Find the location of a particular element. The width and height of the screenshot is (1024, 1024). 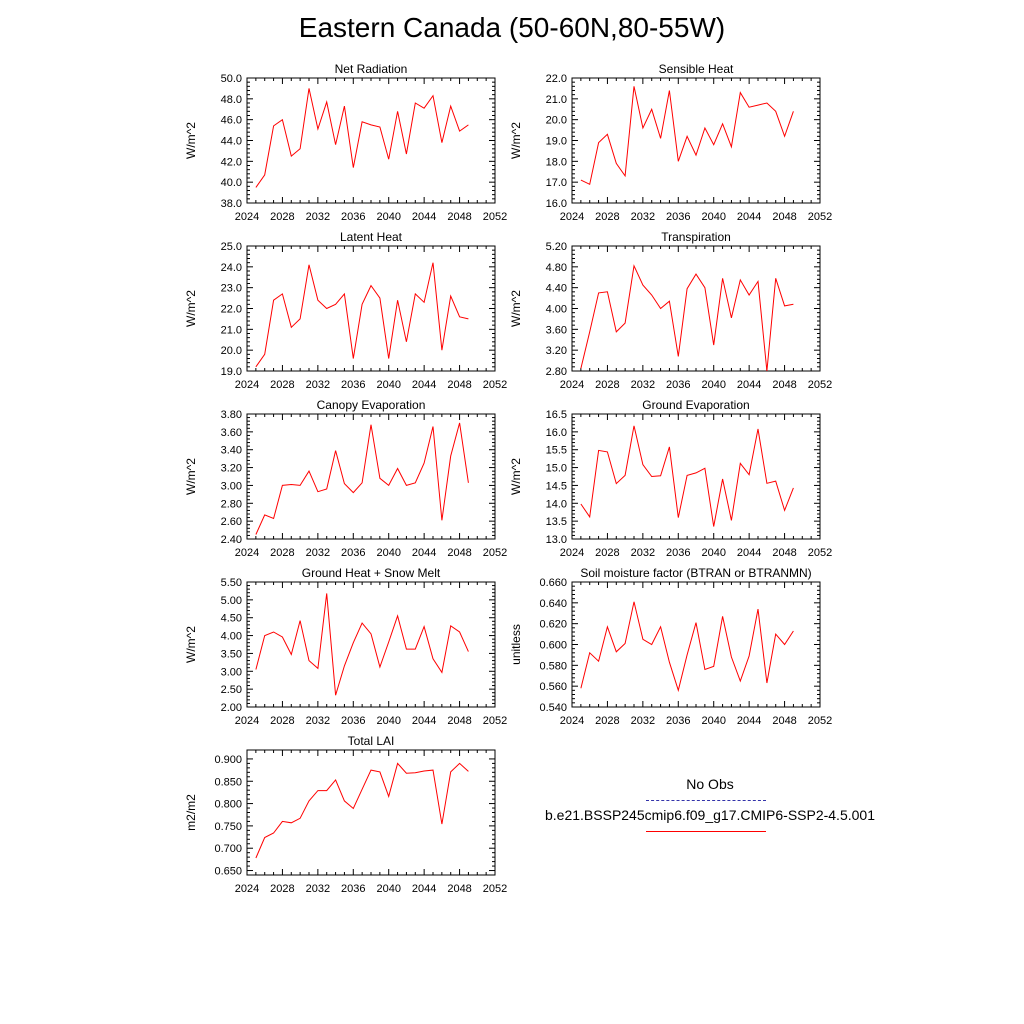

y-tick-label: 2.60 is located at coordinates (231, 522).